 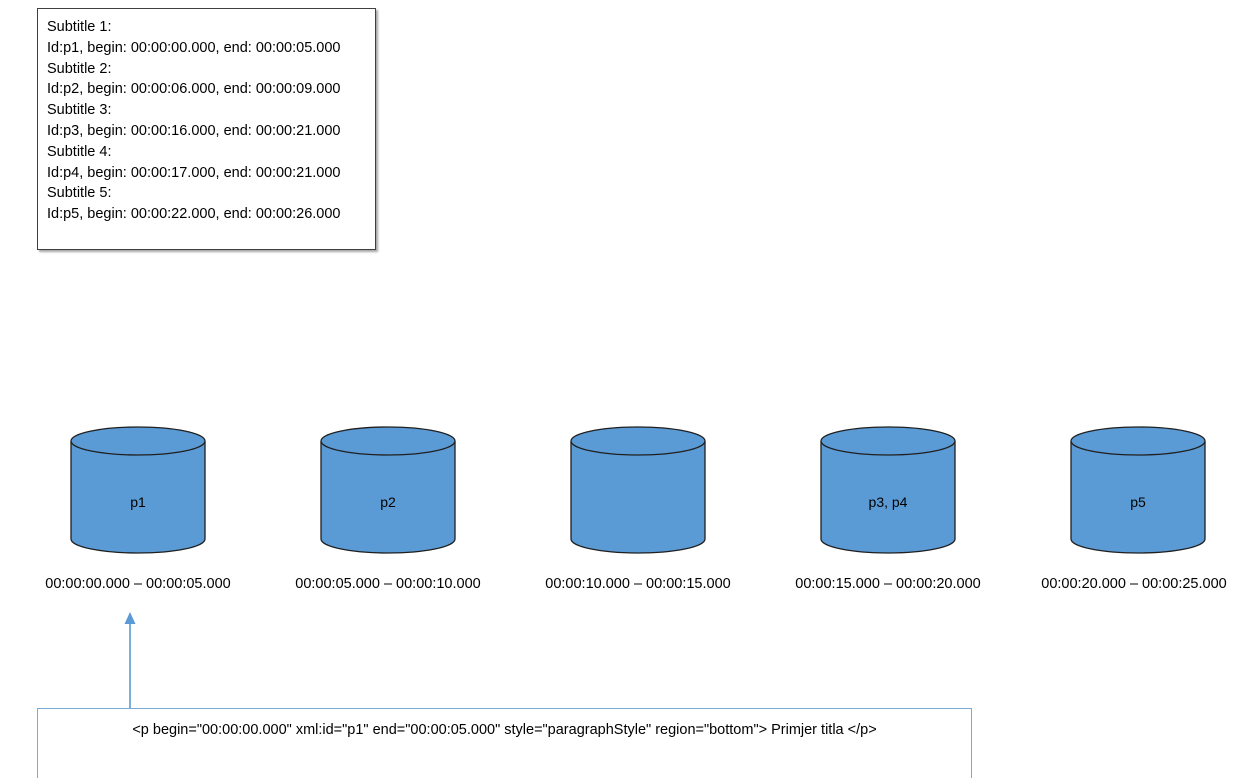 I want to click on subtitle-heading-2: Subtitle 2:, so click(x=79, y=68).